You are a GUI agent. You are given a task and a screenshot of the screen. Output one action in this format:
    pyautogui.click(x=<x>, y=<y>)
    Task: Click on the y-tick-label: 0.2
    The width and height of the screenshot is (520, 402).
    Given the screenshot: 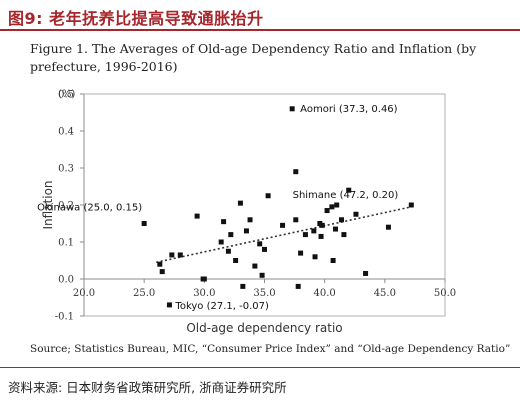 What is the action you would take?
    pyautogui.click(x=66, y=206)
    